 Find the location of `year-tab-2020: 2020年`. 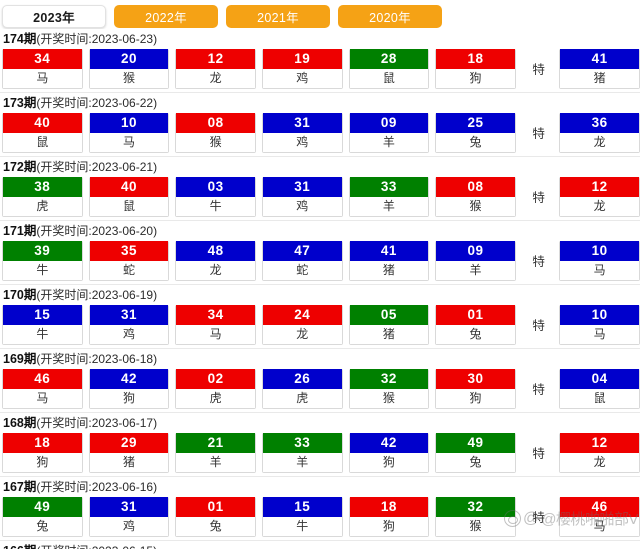

year-tab-2020: 2020年 is located at coordinates (390, 16).